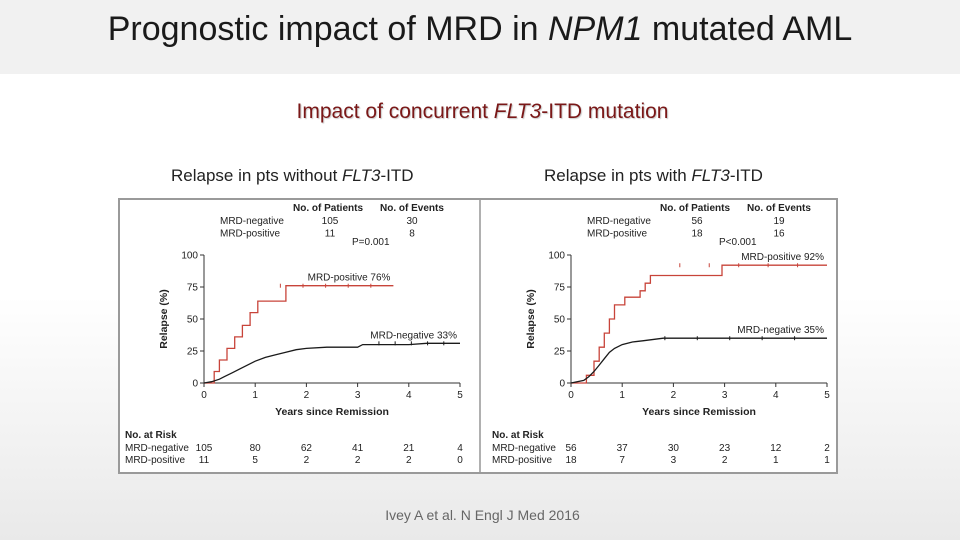 This screenshot has height=540, width=960. Describe the element at coordinates (358, 395) in the screenshot. I see `panel1-x-tick-label: 3` at that location.